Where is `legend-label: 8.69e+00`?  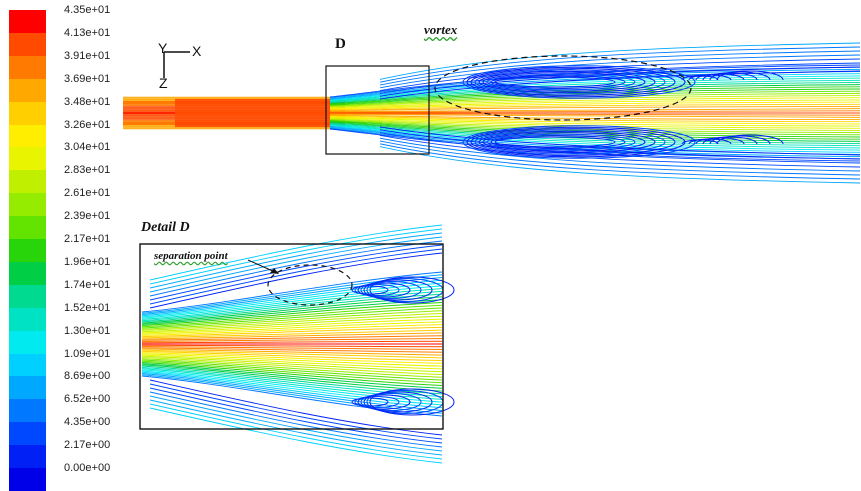 legend-label: 8.69e+00 is located at coordinates (87, 376).